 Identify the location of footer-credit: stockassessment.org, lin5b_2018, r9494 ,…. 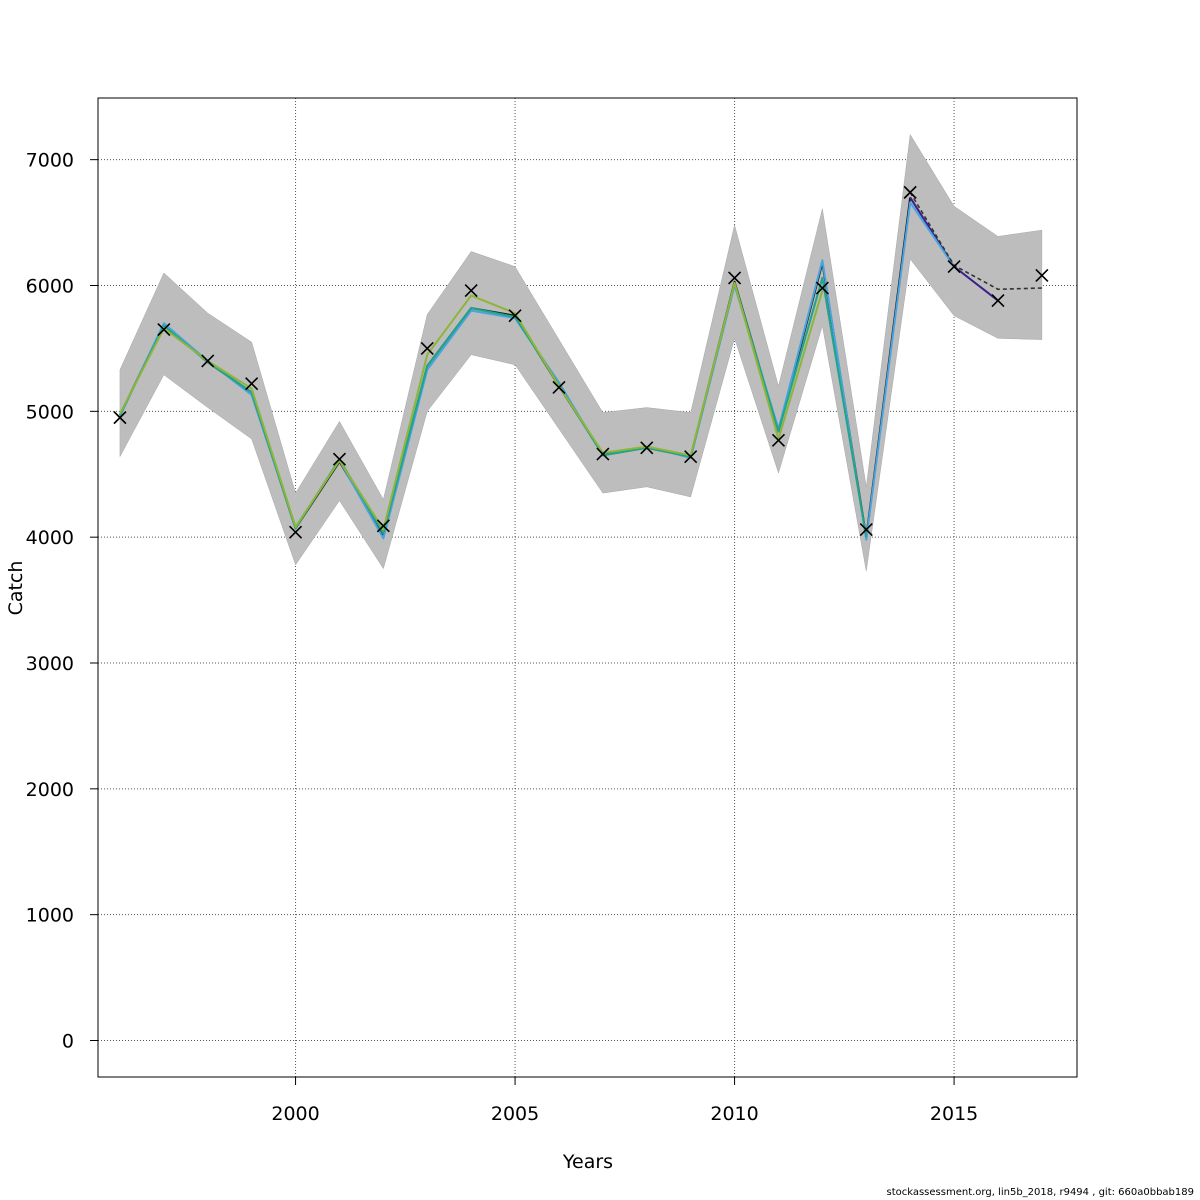
(1040, 1192).